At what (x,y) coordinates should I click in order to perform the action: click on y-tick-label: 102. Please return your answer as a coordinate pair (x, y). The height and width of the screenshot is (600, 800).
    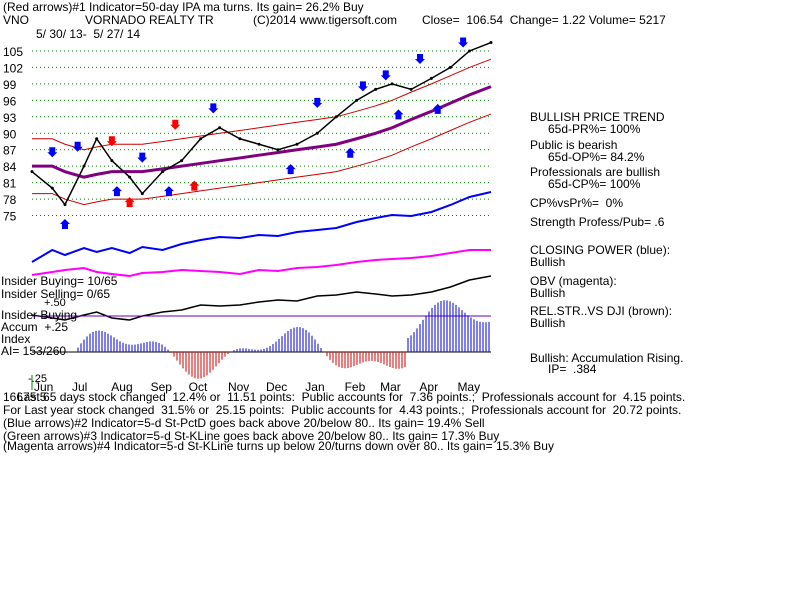
    Looking at the image, I should click on (13, 68).